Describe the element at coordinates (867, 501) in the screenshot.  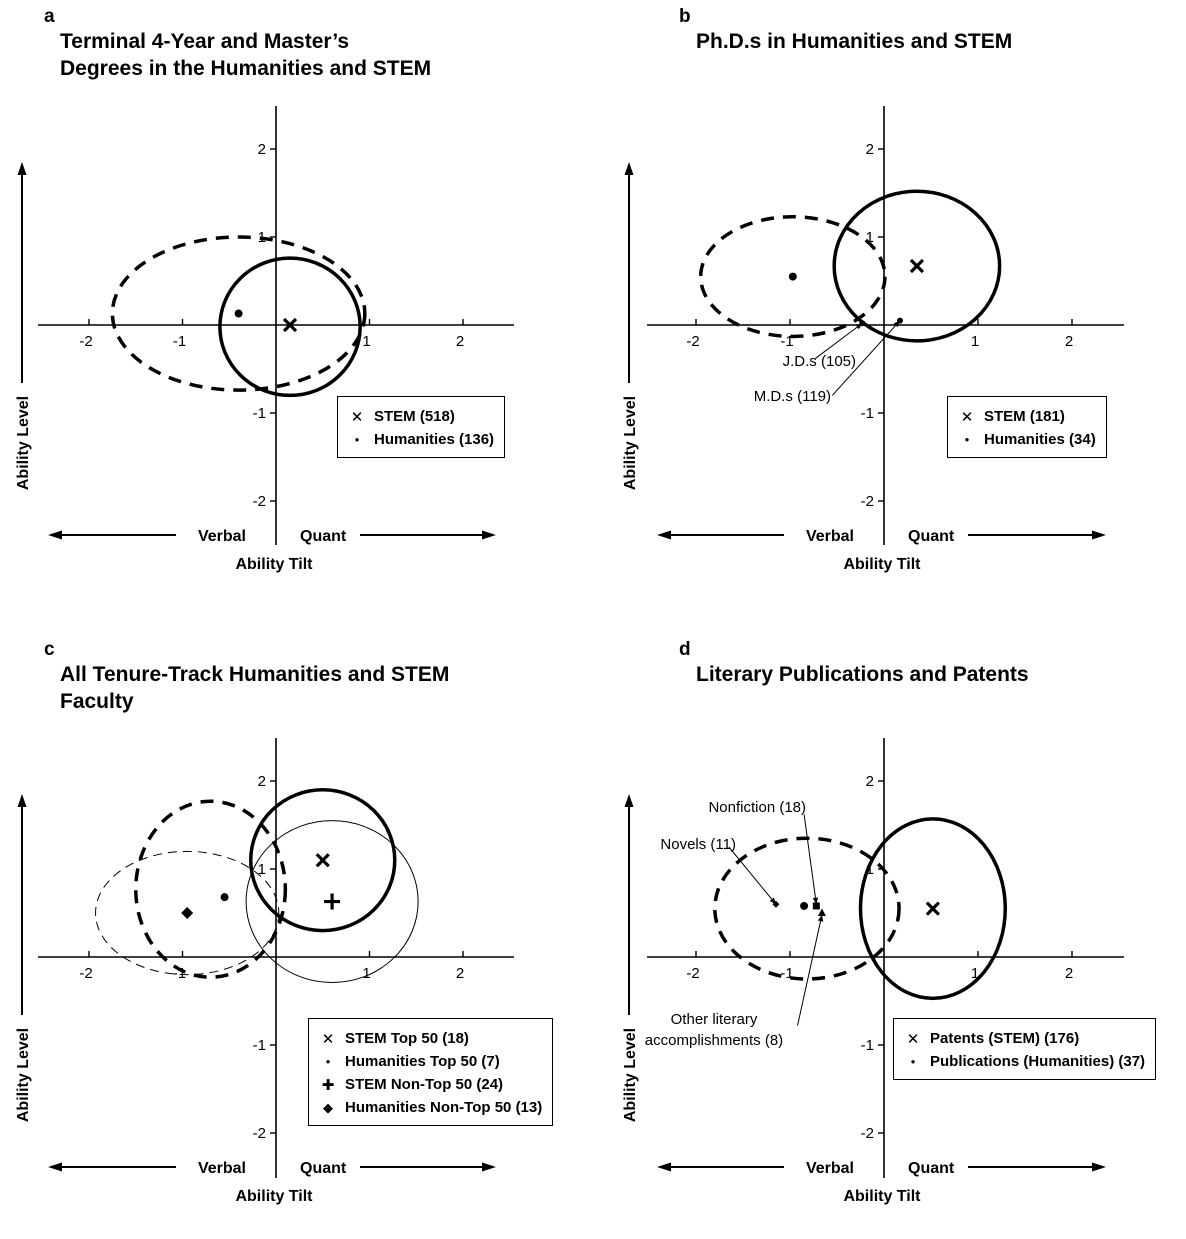
I see `y-tick-label: -2` at that location.